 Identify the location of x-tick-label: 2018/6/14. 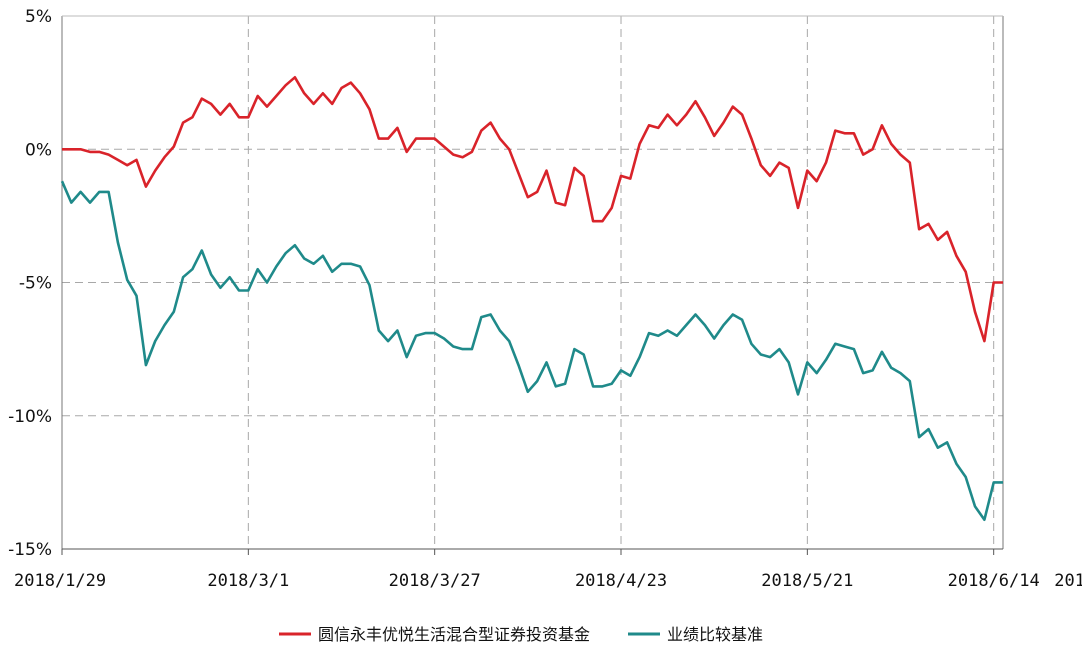
(994, 581).